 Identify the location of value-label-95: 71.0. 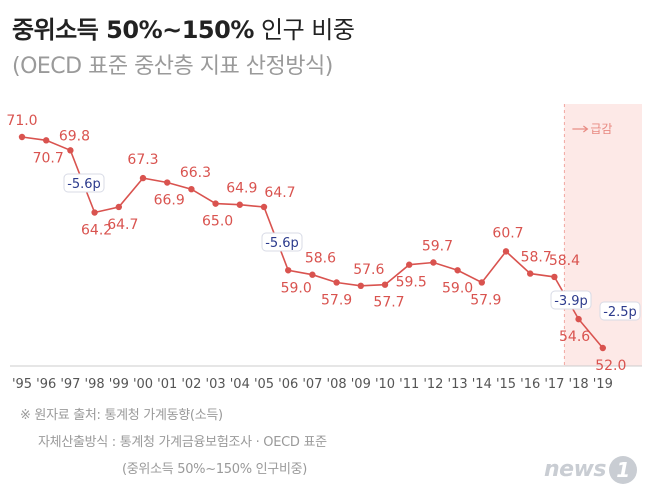
(21, 121).